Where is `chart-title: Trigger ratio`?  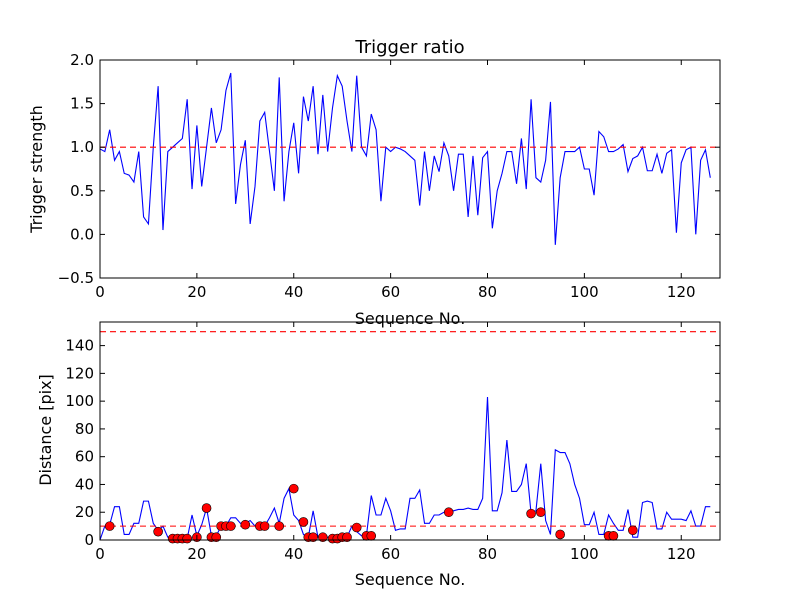 chart-title: Trigger ratio is located at coordinates (409, 47).